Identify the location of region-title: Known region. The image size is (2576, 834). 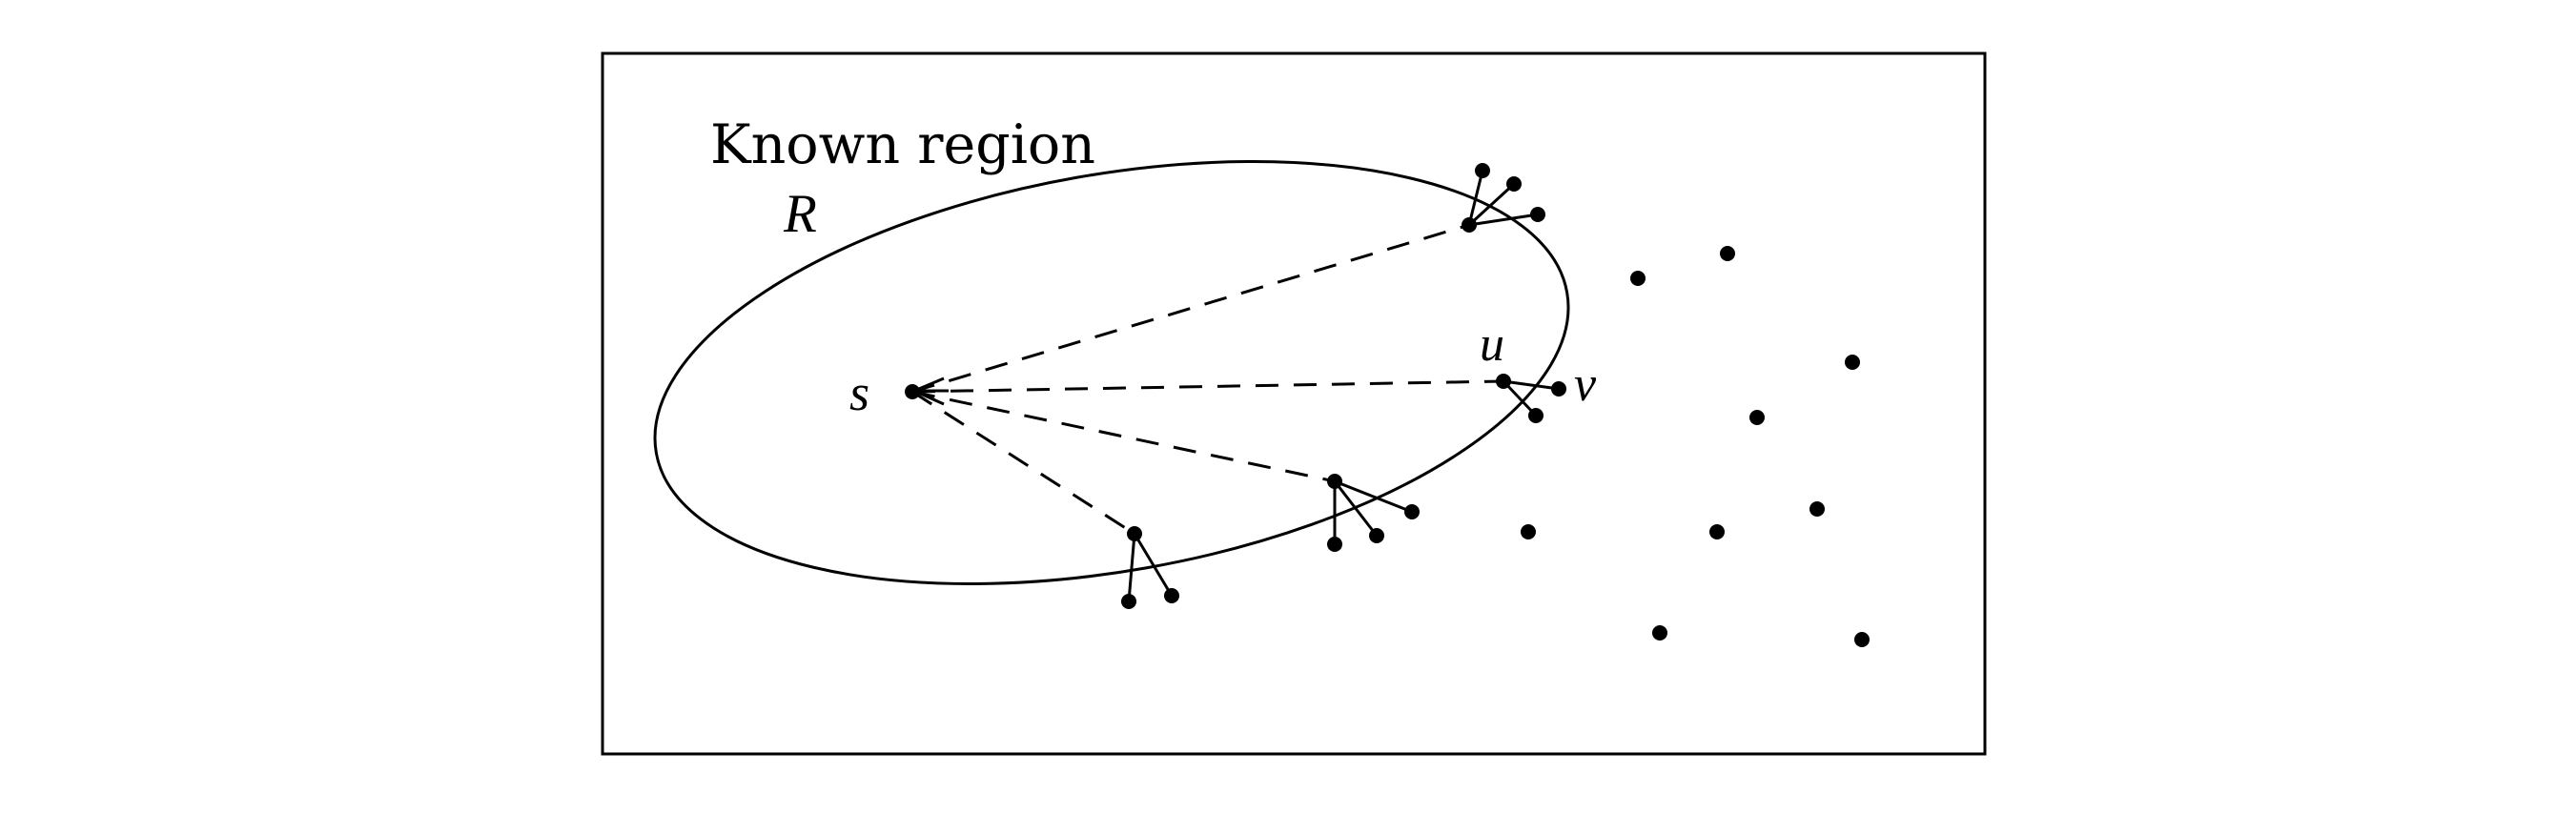
(902, 144).